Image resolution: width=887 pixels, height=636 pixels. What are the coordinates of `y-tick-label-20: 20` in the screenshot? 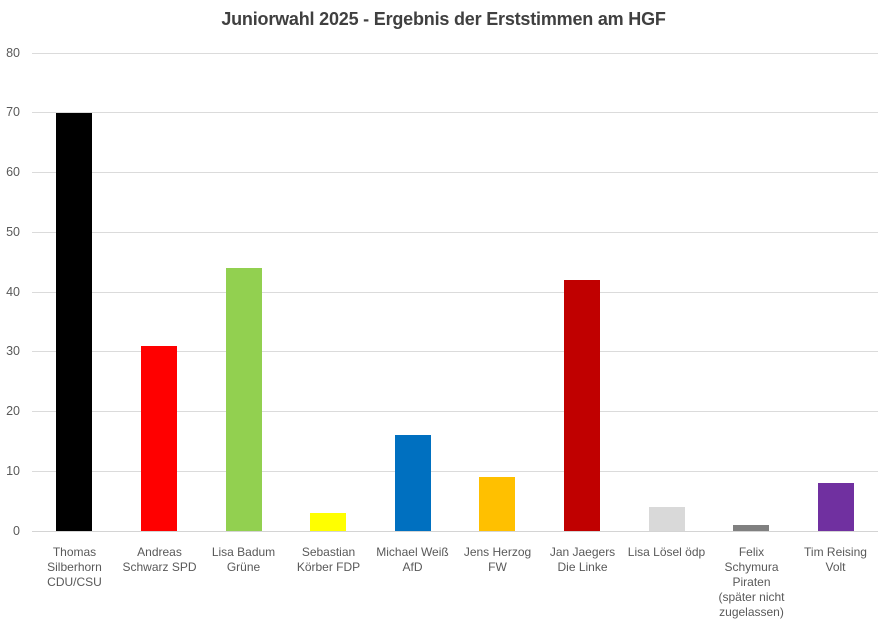 It's located at (13, 411).